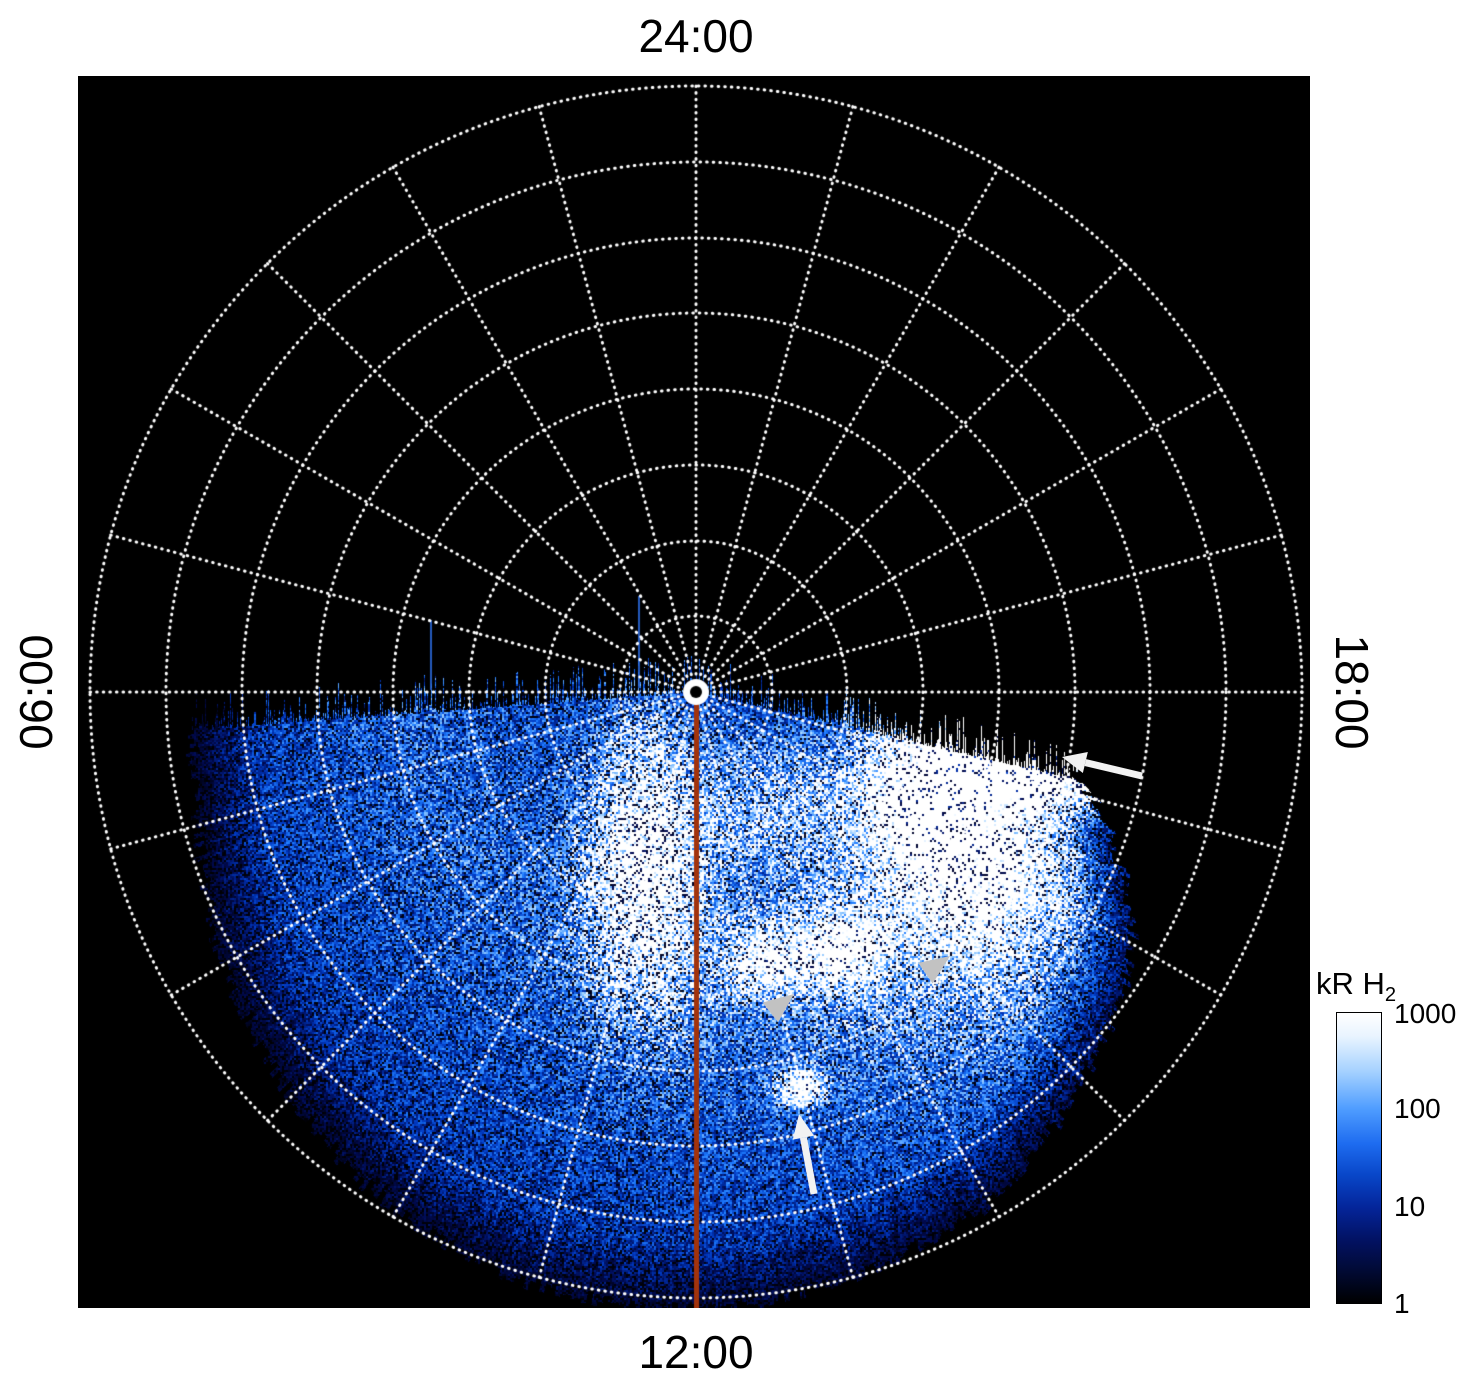 This screenshot has width=1480, height=1384. I want to click on colorbar: kR H2 1000 100 10 1, so click(1398, 1142).